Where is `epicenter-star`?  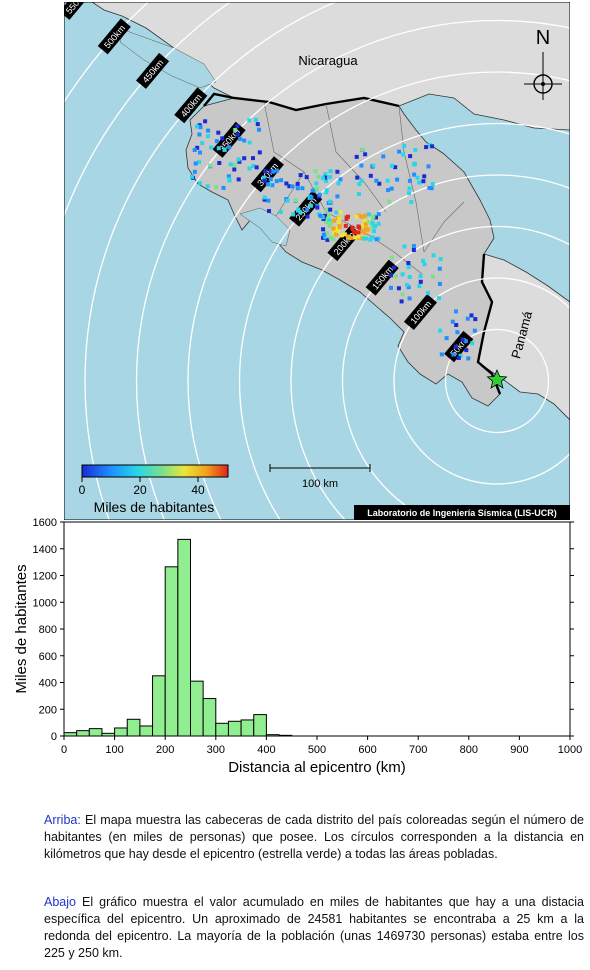
epicenter-star is located at coordinates (497, 378).